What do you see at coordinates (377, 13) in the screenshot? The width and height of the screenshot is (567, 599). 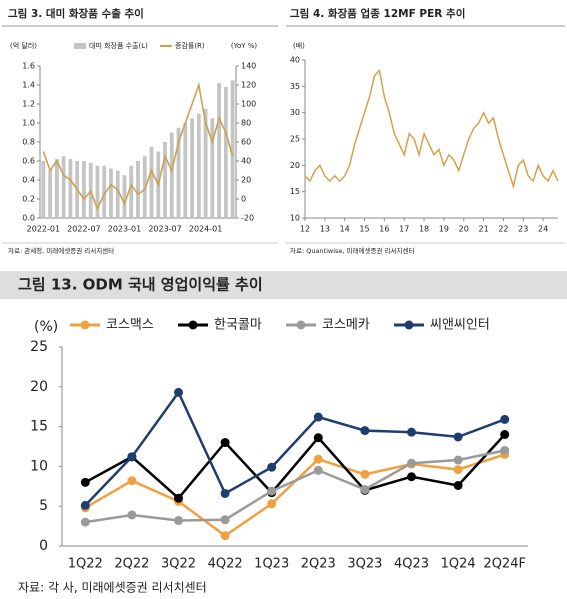 I see `chart-title: 그림 4. 화장품 업종 12MF PER 추이` at bounding box center [377, 13].